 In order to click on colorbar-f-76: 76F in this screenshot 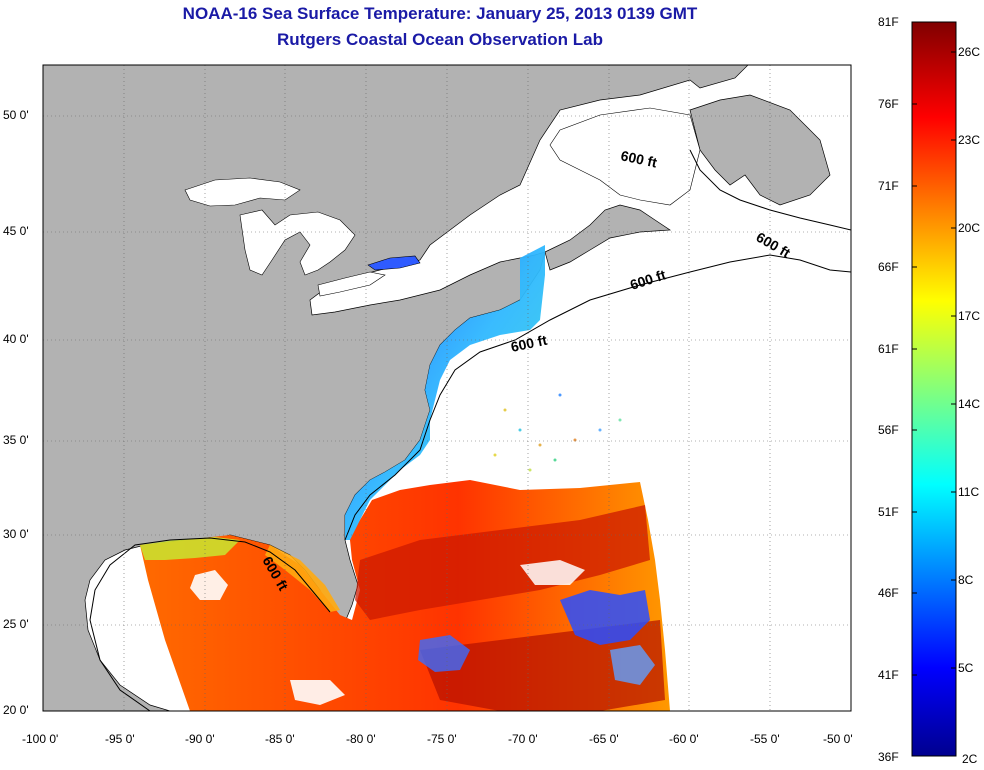, I will do `click(888, 104)`.